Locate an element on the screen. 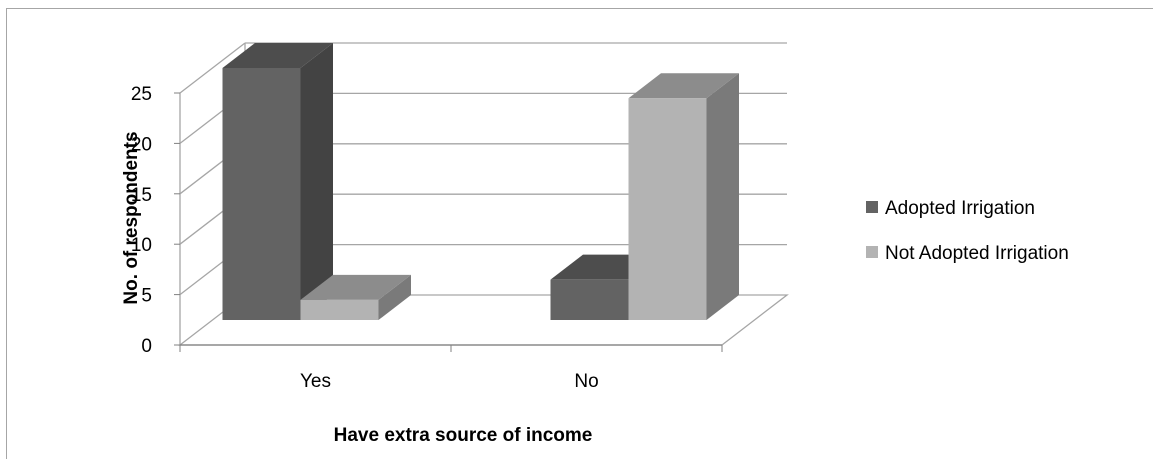 The height and width of the screenshot is (459, 1154). legend-label: Not Adopted Irrigation is located at coordinates (977, 253).